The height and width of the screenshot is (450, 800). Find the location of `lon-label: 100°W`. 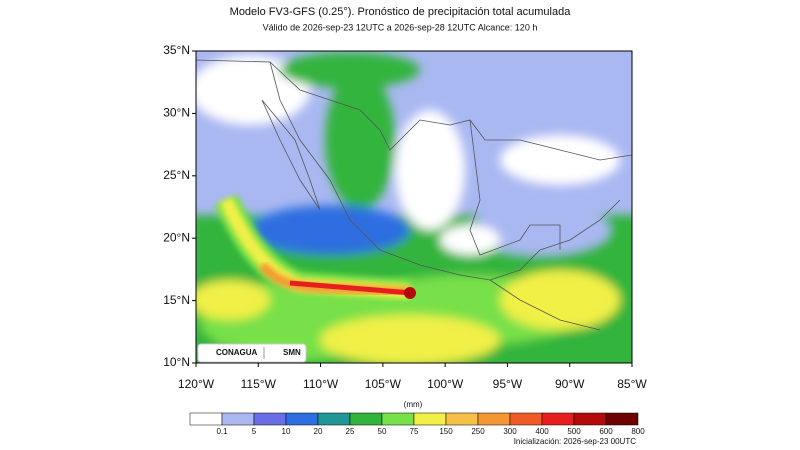

lon-label: 100°W is located at coordinates (445, 384).